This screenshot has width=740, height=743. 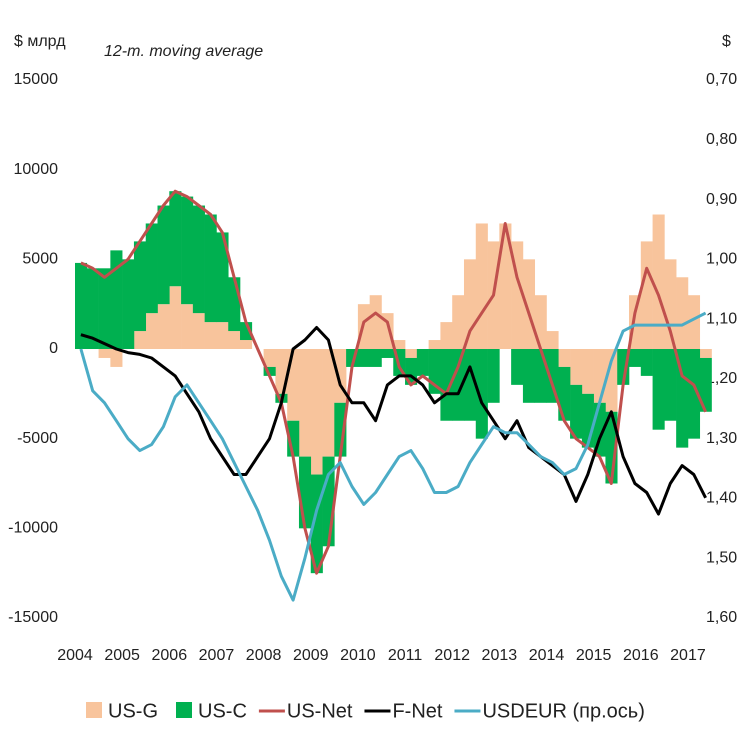 I want to click on y2-tick-label: 1,60, so click(x=721, y=617).